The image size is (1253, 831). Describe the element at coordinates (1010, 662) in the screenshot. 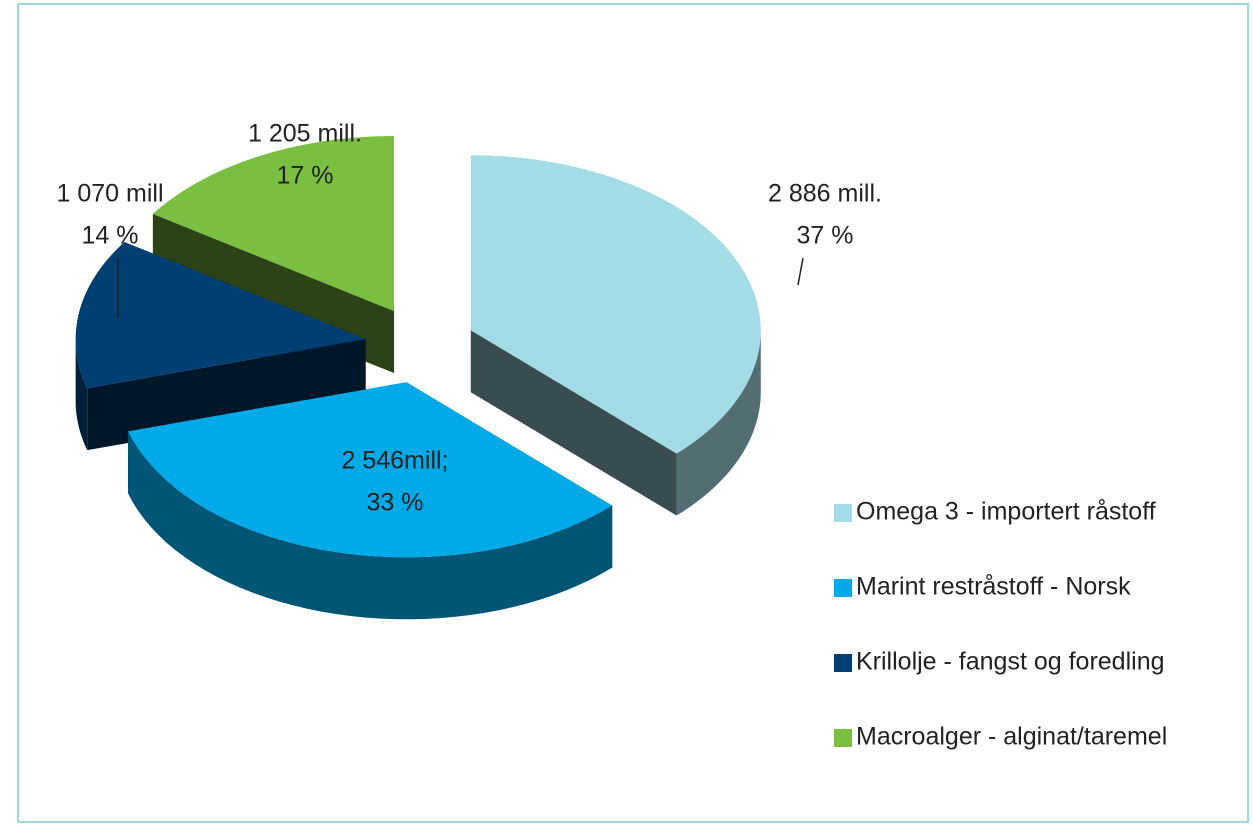

I see `legend-label: Krillolje - fangst og foredling` at that location.